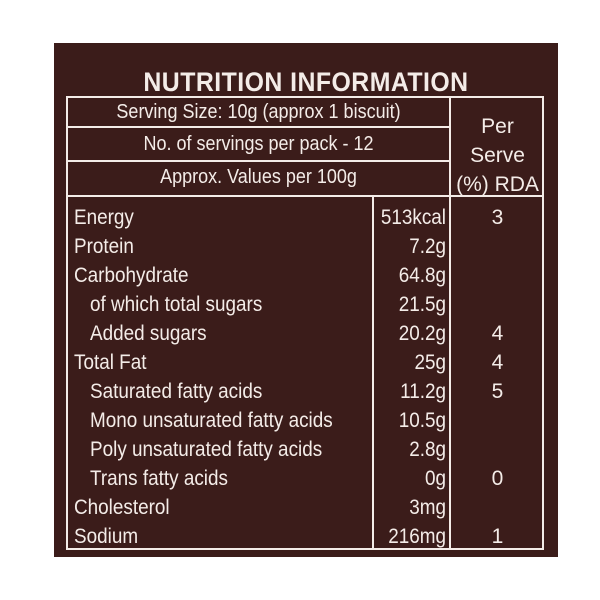 The image size is (600, 600). I want to click on nutrient-value: 0g, so click(435, 478).